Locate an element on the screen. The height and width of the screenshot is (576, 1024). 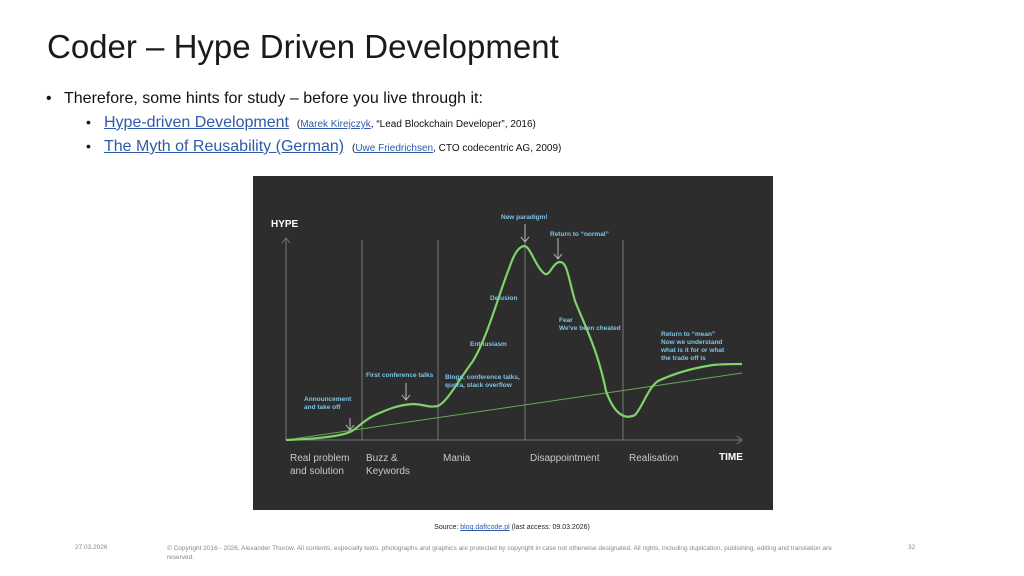
author-link: Marek Kirejczyk is located at coordinates (335, 124).